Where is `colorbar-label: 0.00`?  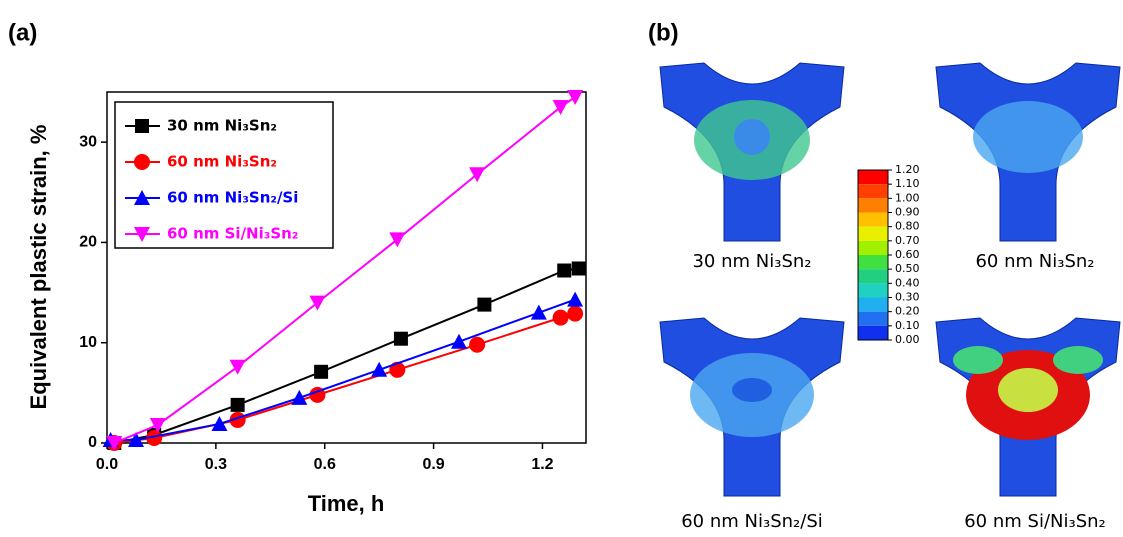
colorbar-label: 0.00 is located at coordinates (907, 339).